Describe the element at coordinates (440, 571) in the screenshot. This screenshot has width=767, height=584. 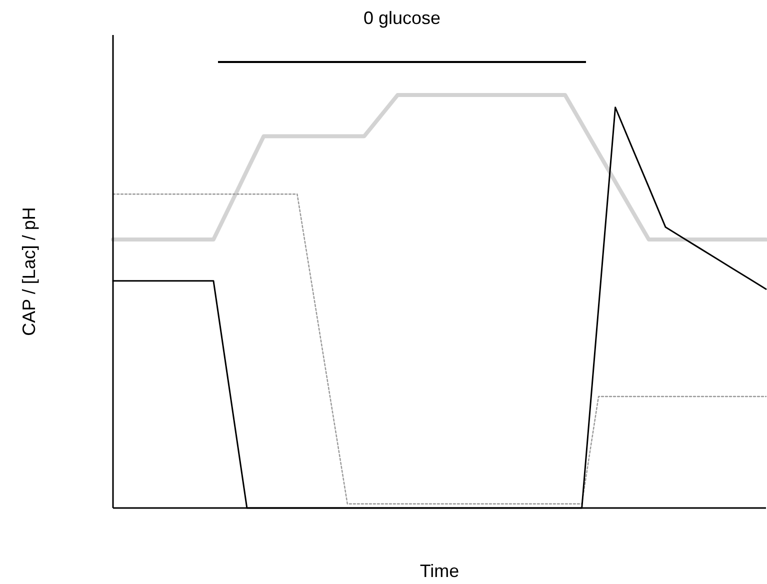
I see `x-axis-title: Time` at that location.